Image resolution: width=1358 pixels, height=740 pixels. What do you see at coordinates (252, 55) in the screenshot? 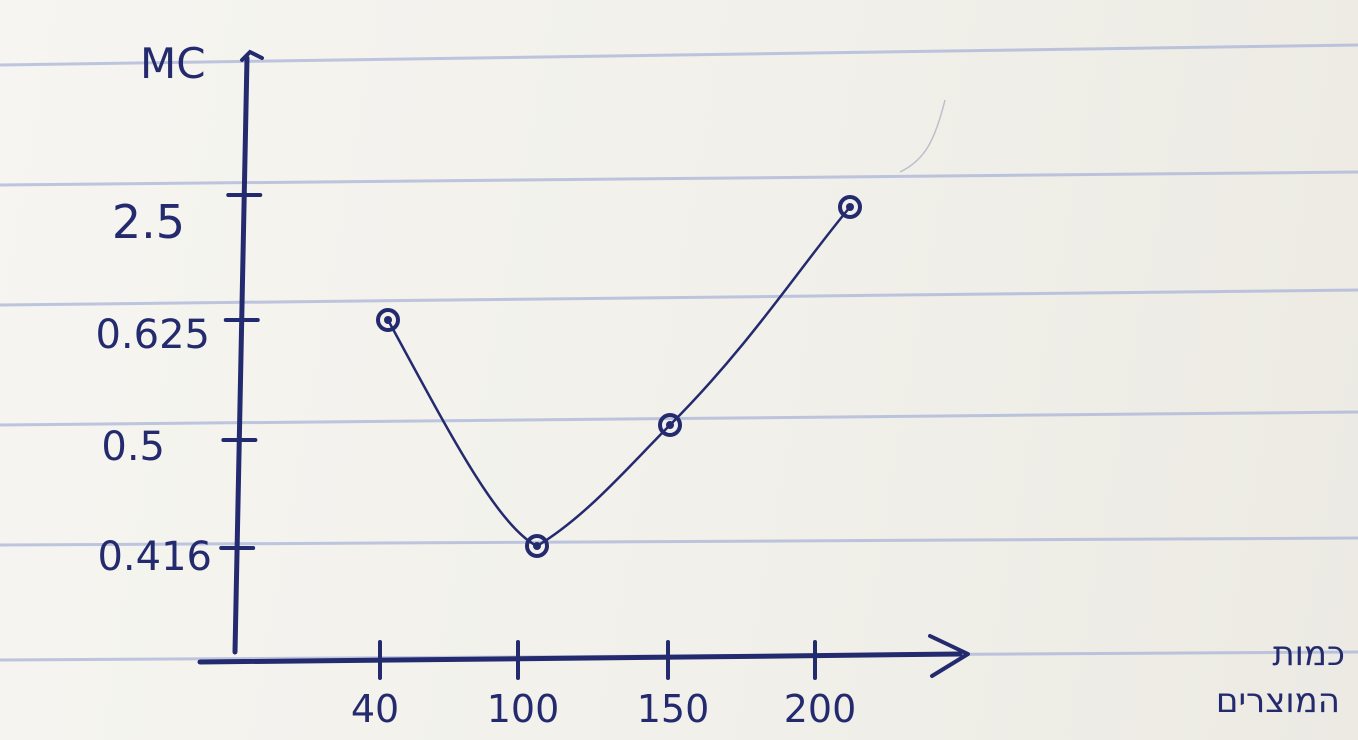
I see `y-axis-arrow` at bounding box center [252, 55].